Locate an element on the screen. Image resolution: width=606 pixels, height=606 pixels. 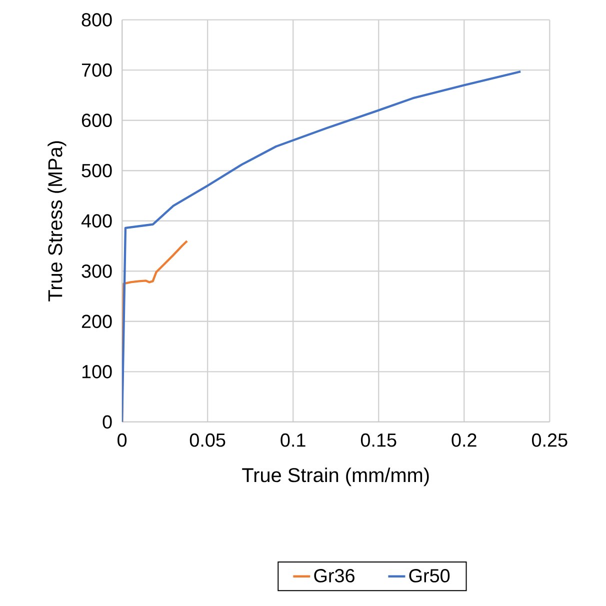
x-tick-label: 0.2 is located at coordinates (464, 440).